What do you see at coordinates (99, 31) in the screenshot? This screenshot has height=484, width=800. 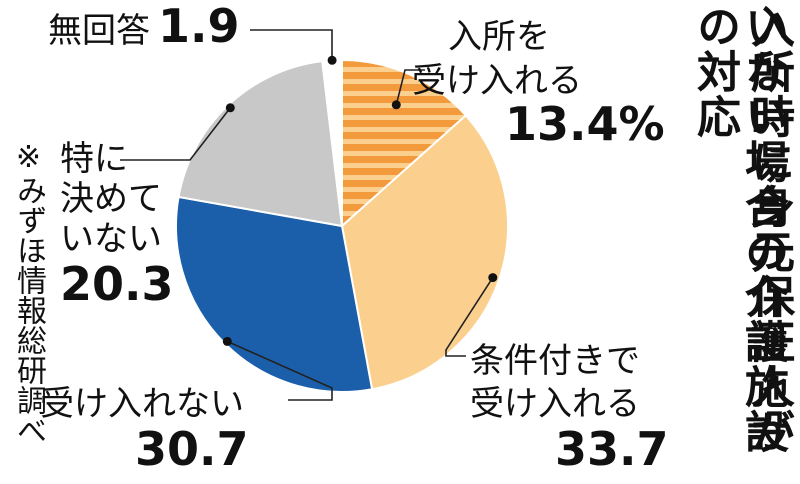 I see `slice-label-4-line-0: 無回答` at bounding box center [99, 31].